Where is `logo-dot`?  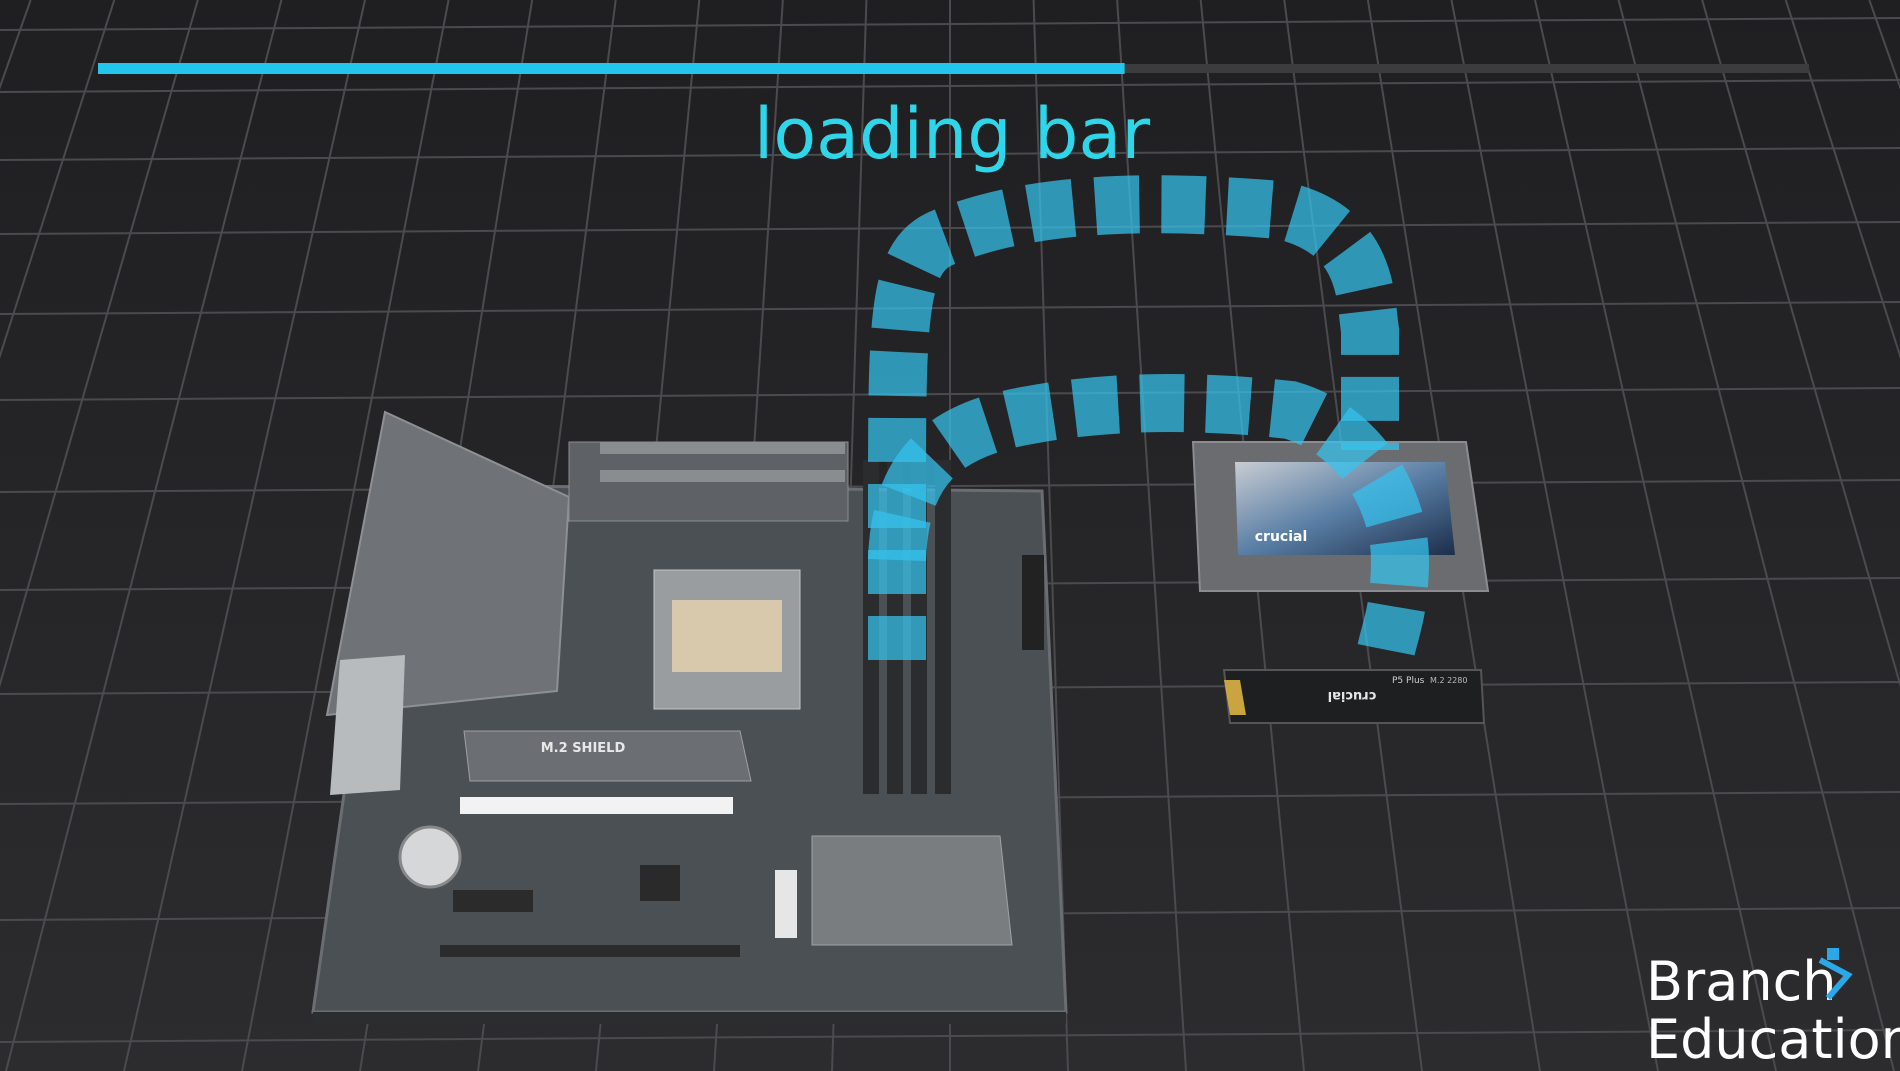 logo-dot is located at coordinates (1833, 954).